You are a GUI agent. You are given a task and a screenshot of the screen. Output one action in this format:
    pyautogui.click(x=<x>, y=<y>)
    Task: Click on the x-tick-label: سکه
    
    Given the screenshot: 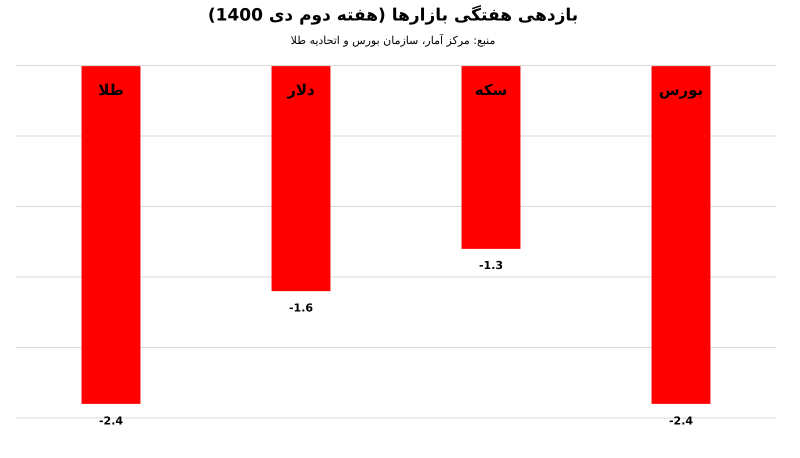 What is the action you would take?
    pyautogui.click(x=491, y=89)
    